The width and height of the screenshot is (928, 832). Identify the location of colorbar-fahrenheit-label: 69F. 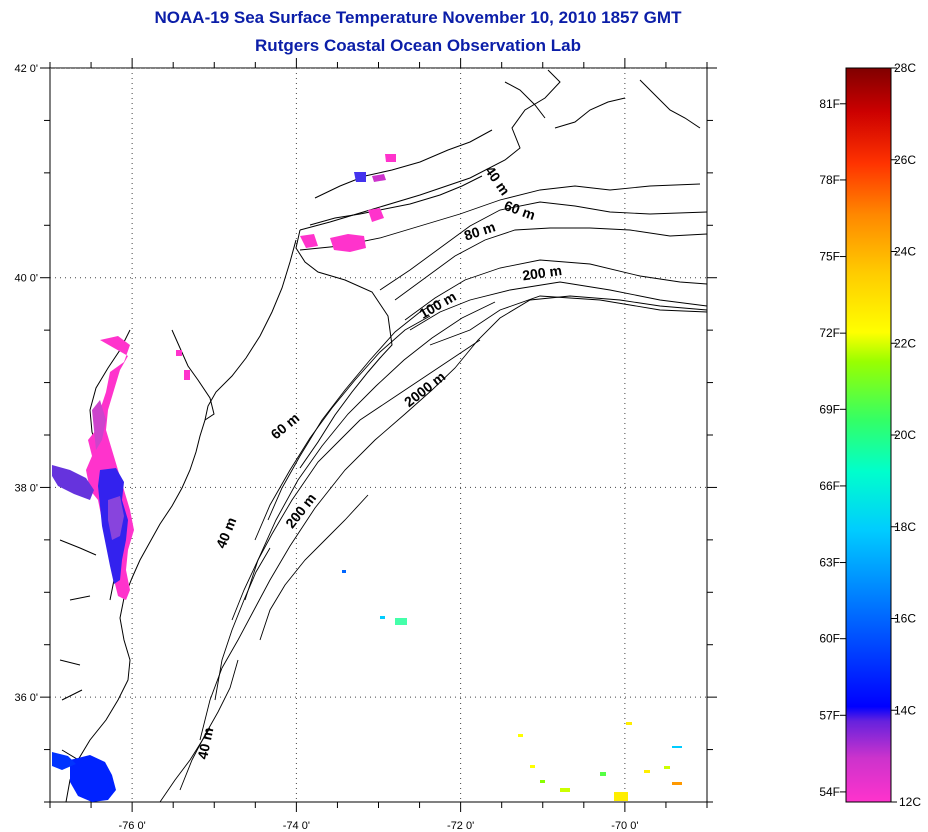
(829, 409).